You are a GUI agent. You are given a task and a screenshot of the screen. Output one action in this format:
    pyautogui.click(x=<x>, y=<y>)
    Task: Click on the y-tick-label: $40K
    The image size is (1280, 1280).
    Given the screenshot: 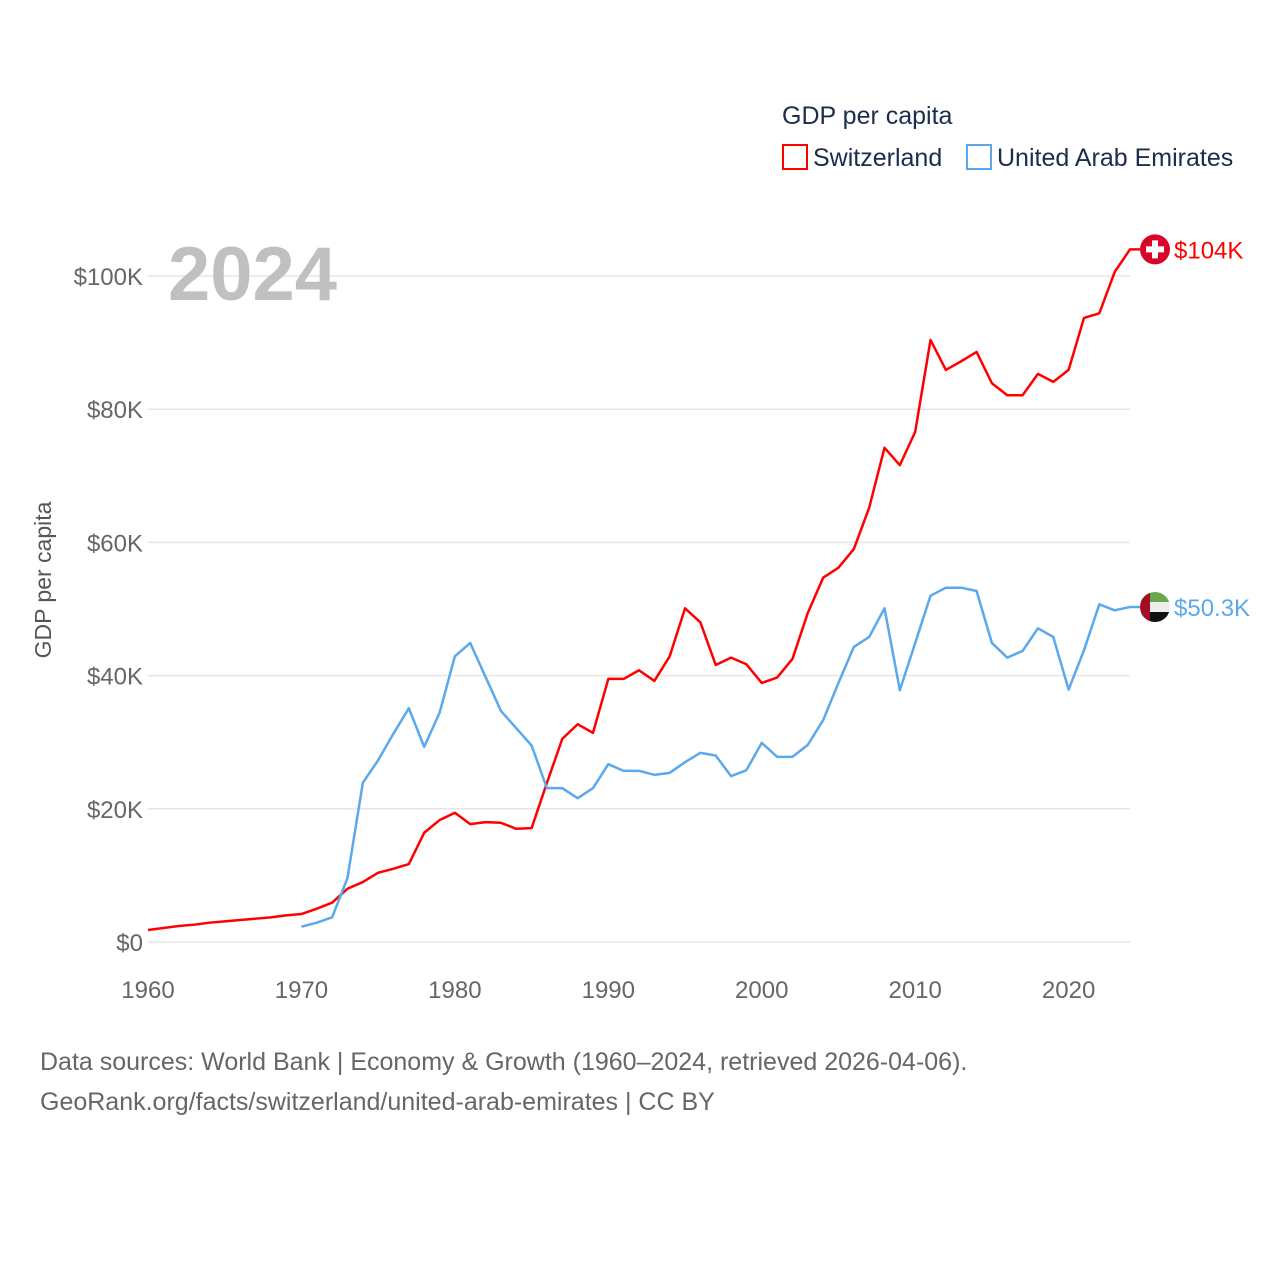 What is the action you would take?
    pyautogui.click(x=115, y=677)
    